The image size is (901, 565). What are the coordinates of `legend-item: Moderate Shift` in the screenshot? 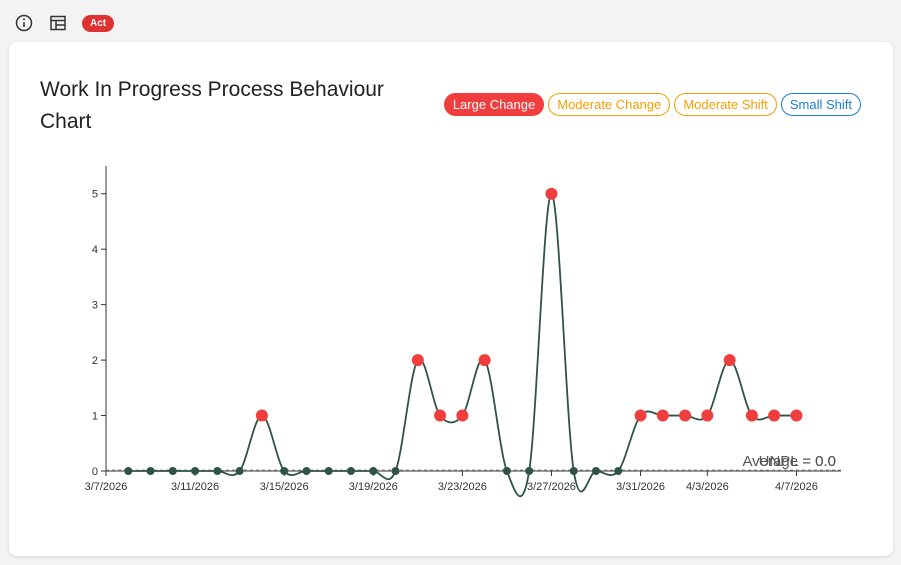 It's located at (725, 104).